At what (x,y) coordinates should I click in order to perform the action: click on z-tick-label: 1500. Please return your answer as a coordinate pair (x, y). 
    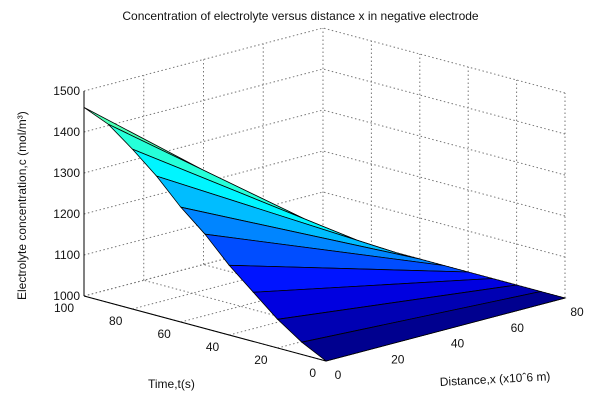
    Looking at the image, I should click on (66, 91).